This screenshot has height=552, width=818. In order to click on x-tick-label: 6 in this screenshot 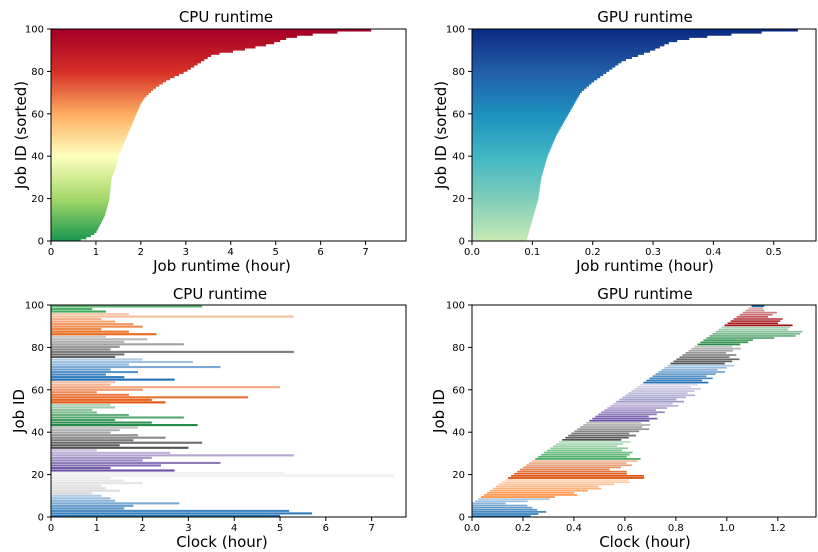, I will do `click(320, 252)`.